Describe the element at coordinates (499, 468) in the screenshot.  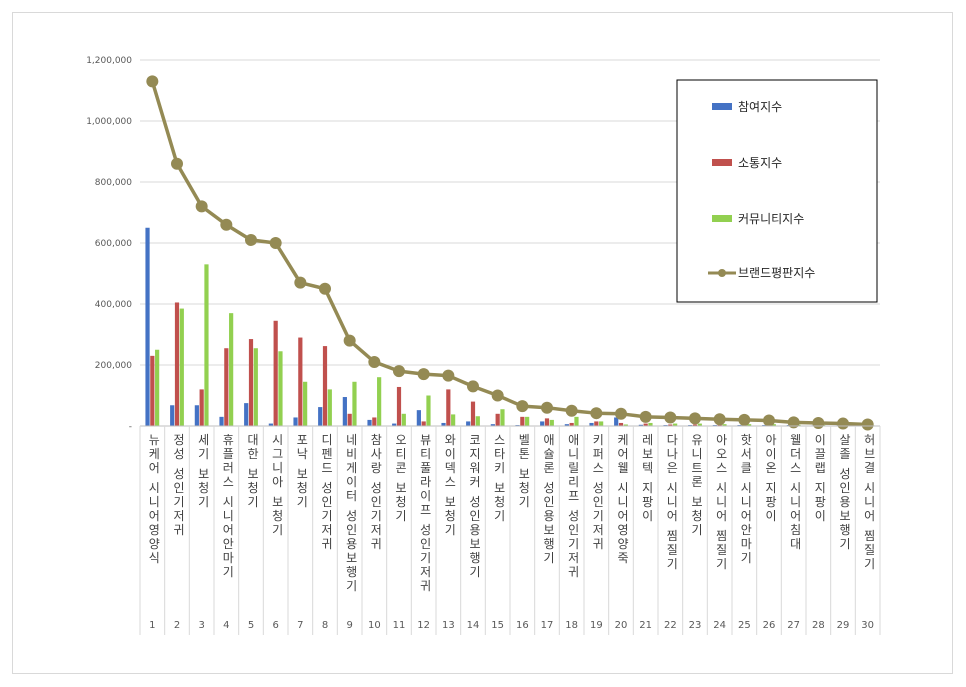
I see `category-label-char: 키` at that location.